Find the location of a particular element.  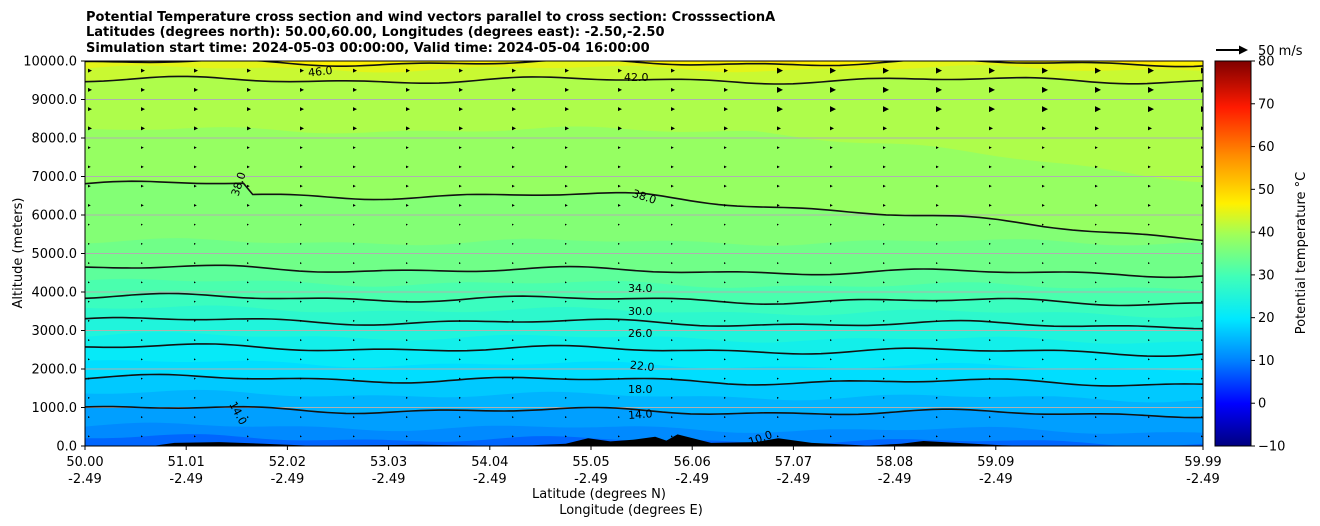

colorbar-tick-label: 30 is located at coordinates (1266, 275).